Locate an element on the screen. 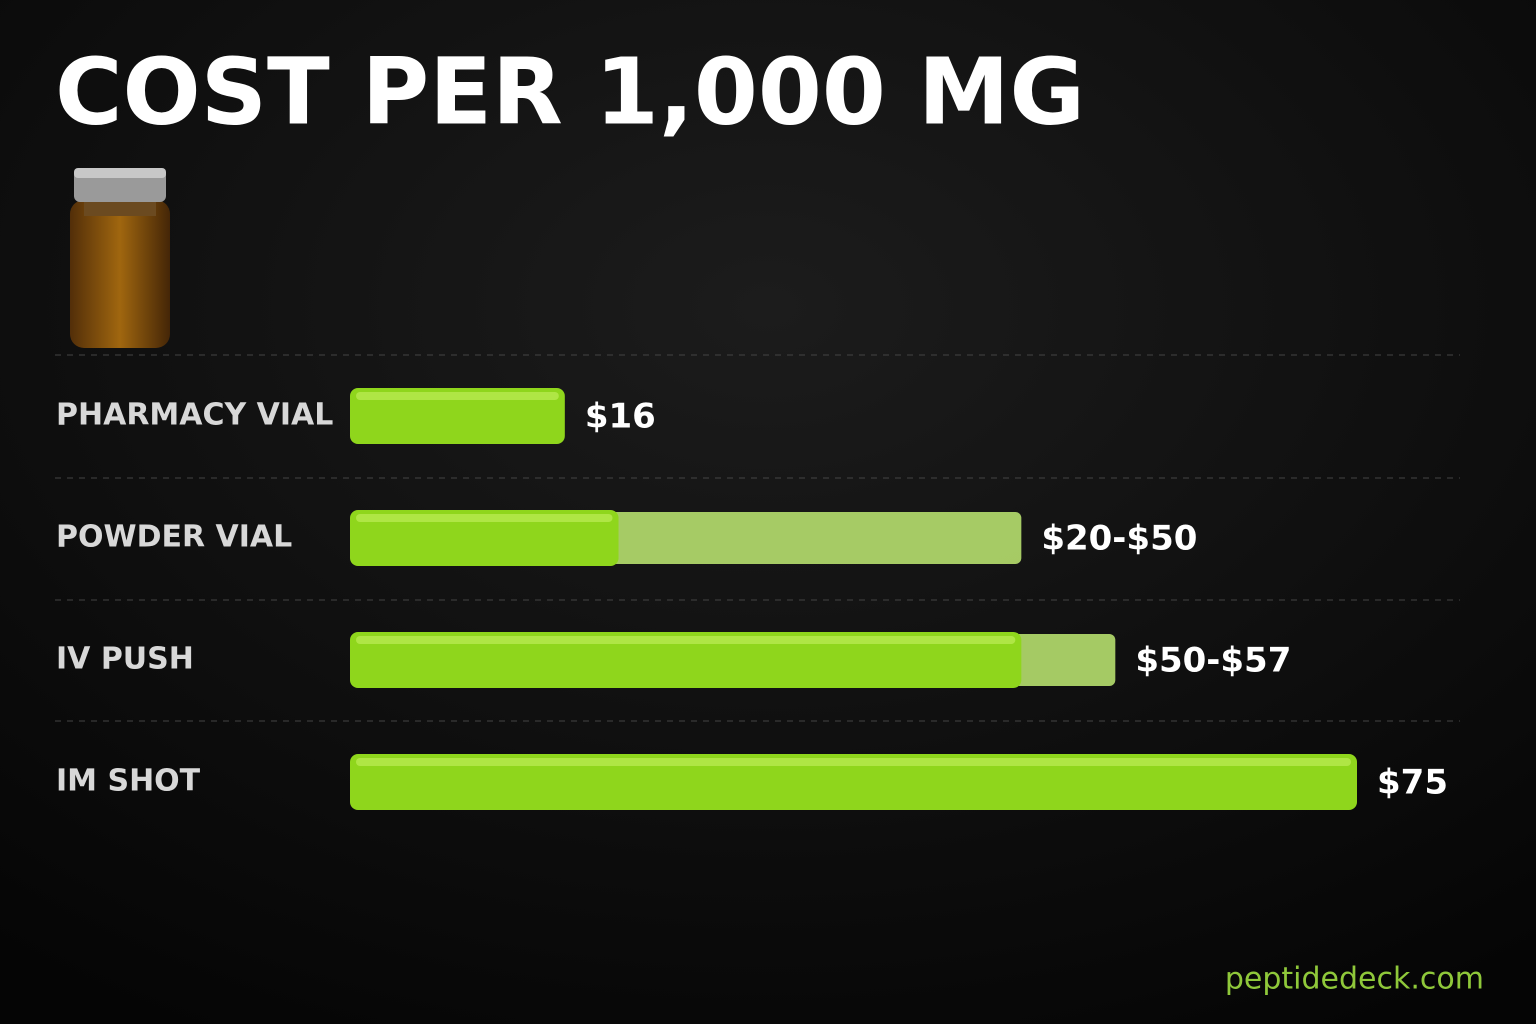 The height and width of the screenshot is (1024, 1536). vial-icon is located at coordinates (120, 258).